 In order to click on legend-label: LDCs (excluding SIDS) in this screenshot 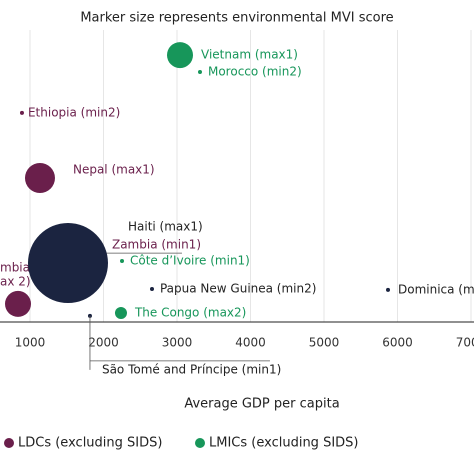, I will do `click(90, 443)`.